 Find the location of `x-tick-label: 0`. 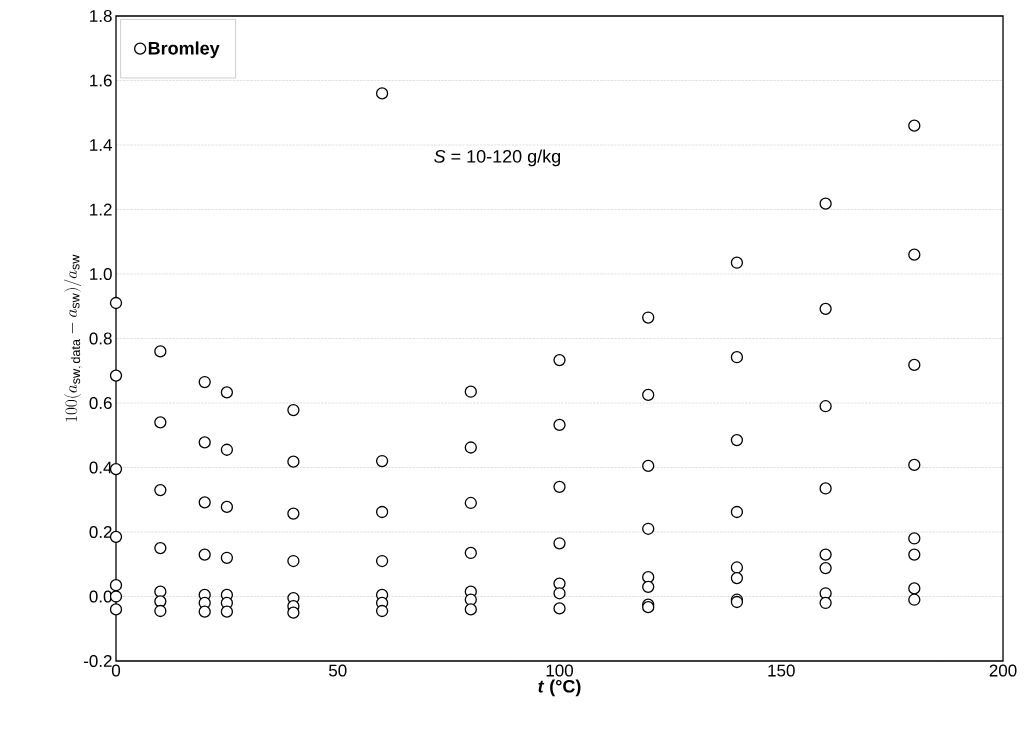

x-tick-label: 0 is located at coordinates (116, 670).